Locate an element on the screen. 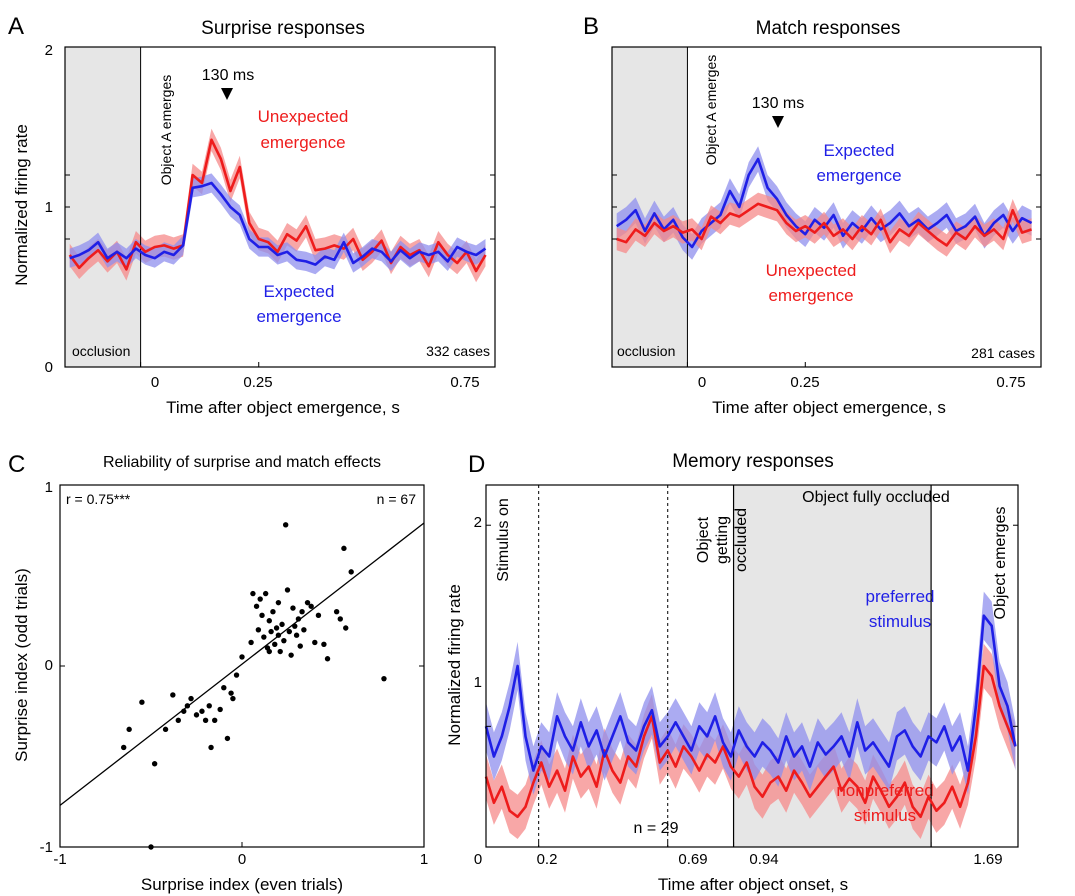 Image resolution: width=1075 pixels, height=896 pixels. panel-c-n-label: n = 67 is located at coordinates (397, 499).